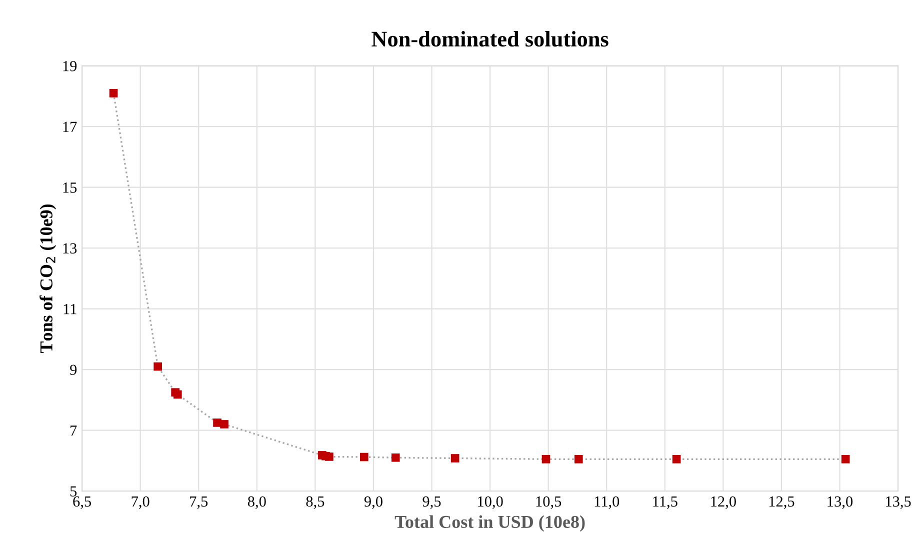  Describe the element at coordinates (665, 502) in the screenshot. I see `x-tick-label: 11,5` at that location.